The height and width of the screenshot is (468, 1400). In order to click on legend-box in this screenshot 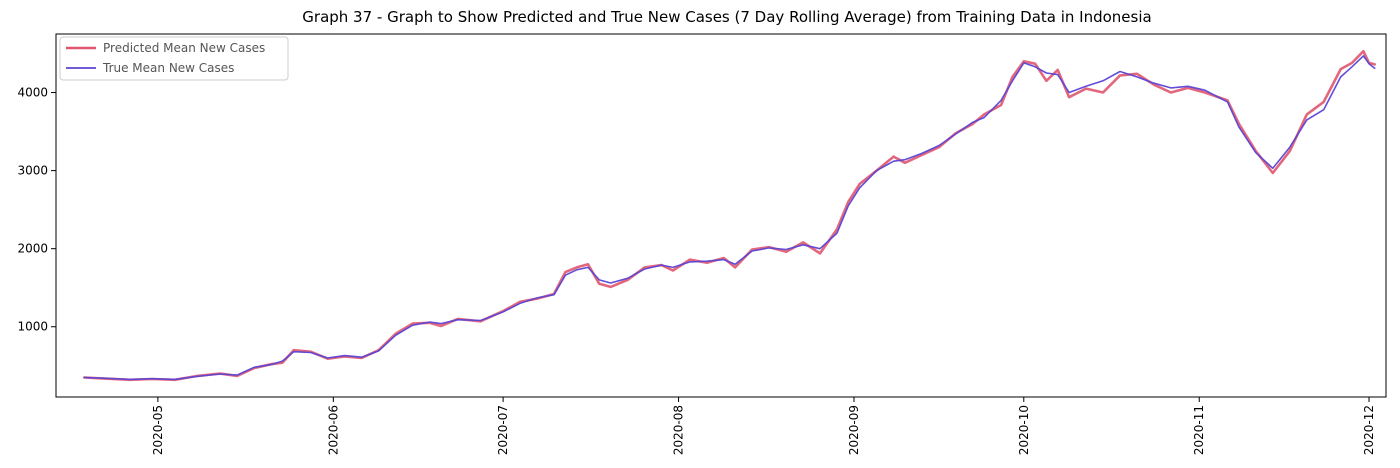, I will do `click(174, 58)`.